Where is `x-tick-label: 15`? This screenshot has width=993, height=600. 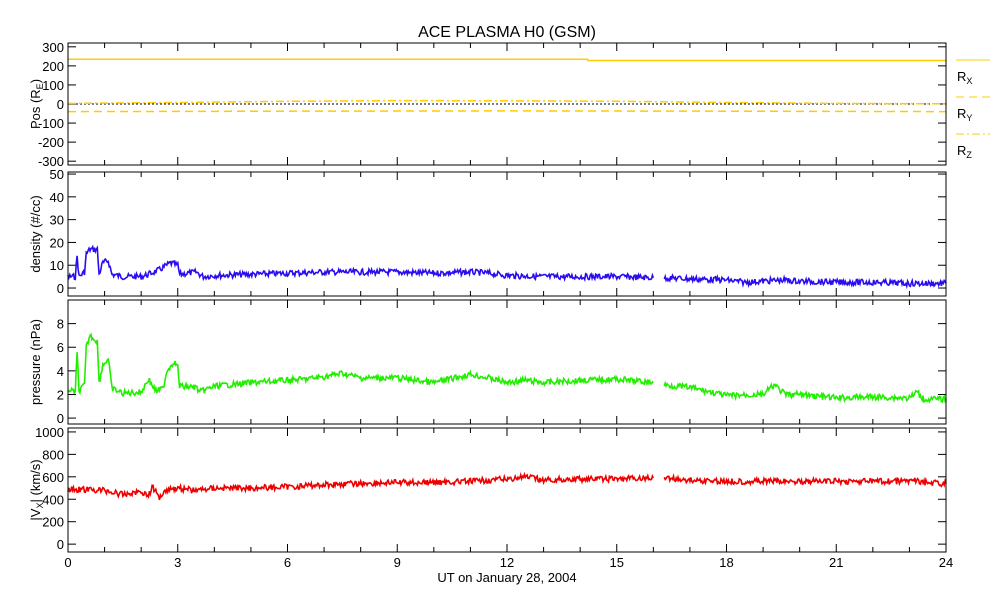
x-tick-label: 15 is located at coordinates (617, 562).